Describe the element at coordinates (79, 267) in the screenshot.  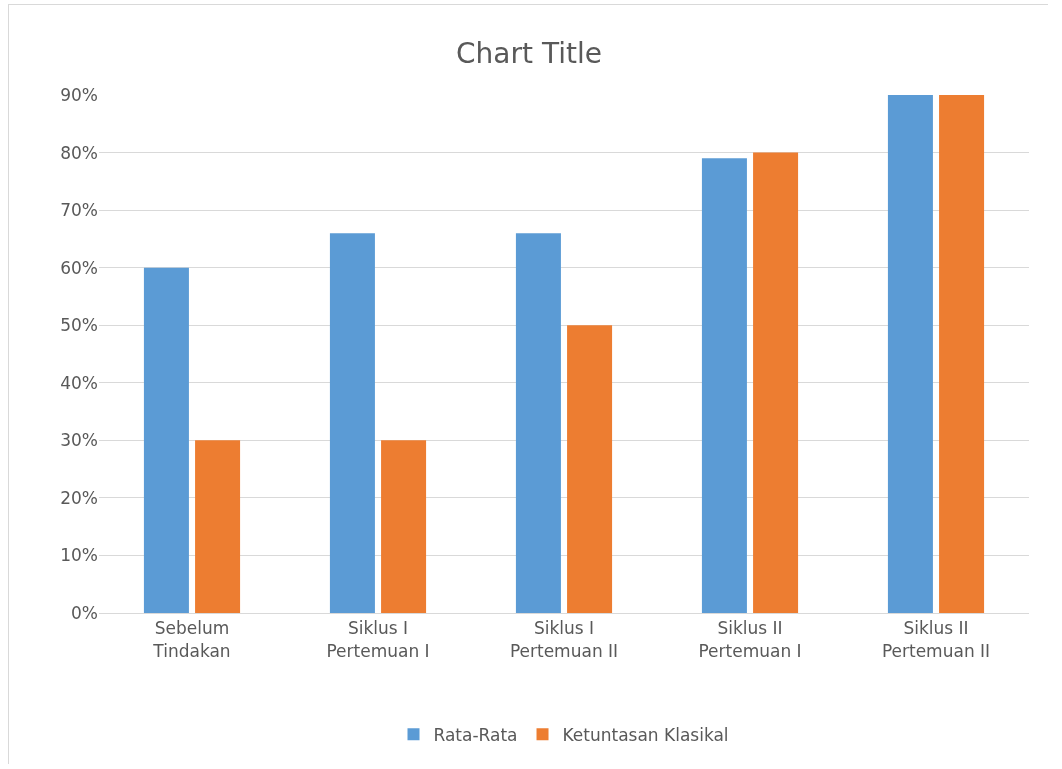
I see `y-tick-label: 60%` at that location.